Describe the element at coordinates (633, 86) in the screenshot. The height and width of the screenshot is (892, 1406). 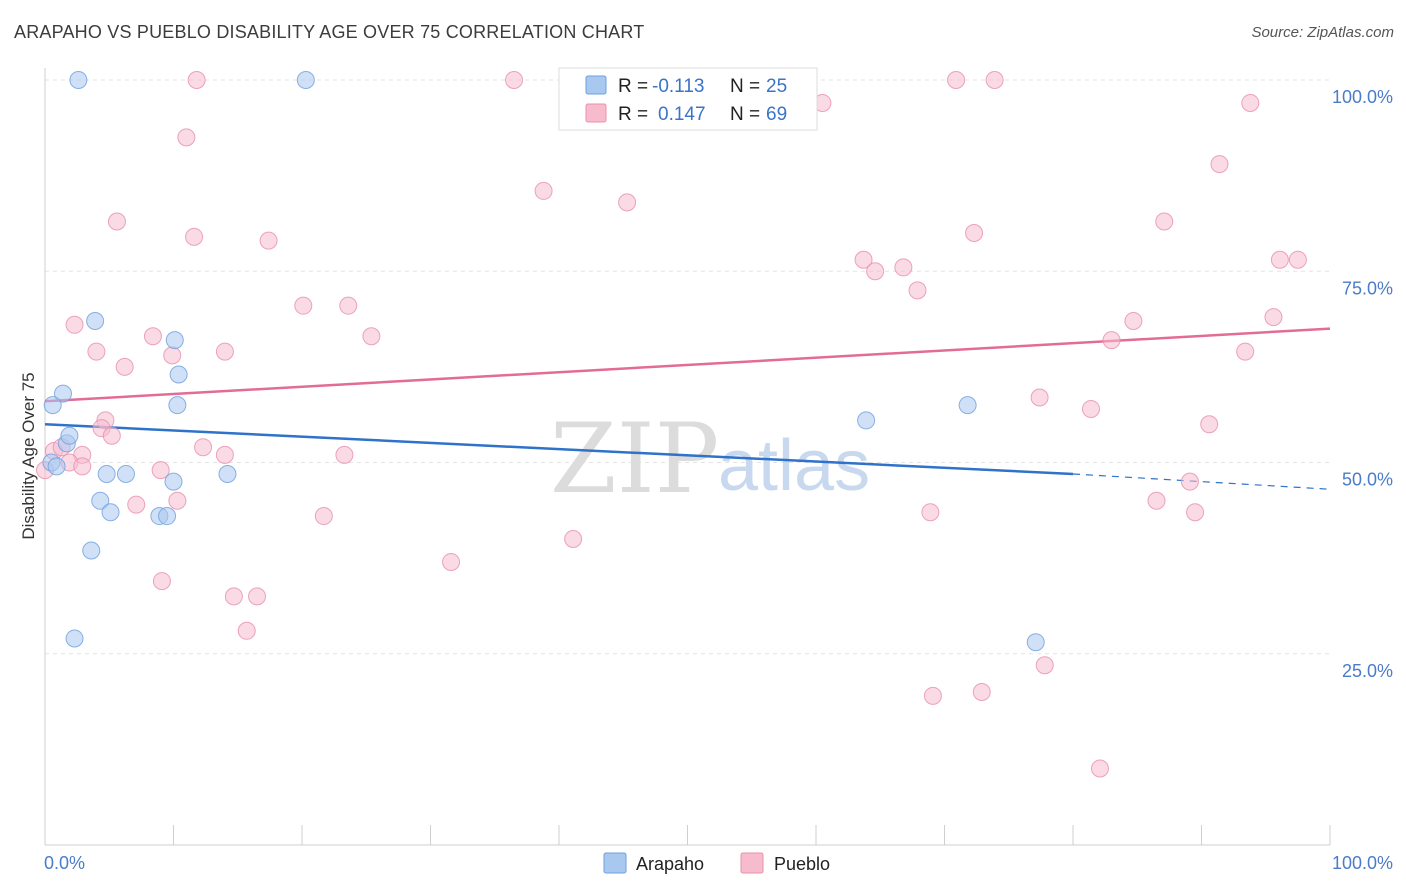
I see `legend-r-label-arapaho: R =` at that location.